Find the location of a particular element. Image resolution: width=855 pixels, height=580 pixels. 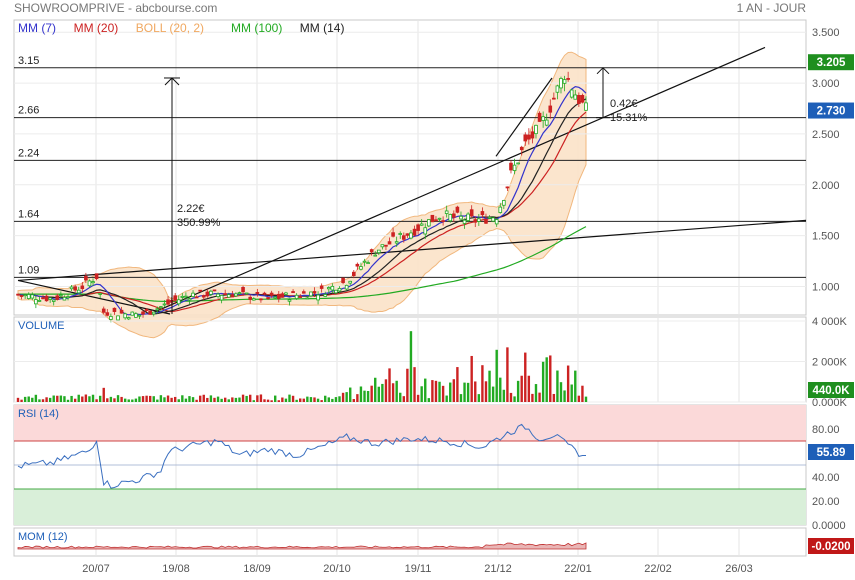

mom-label: MOM (12) is located at coordinates (43, 537).